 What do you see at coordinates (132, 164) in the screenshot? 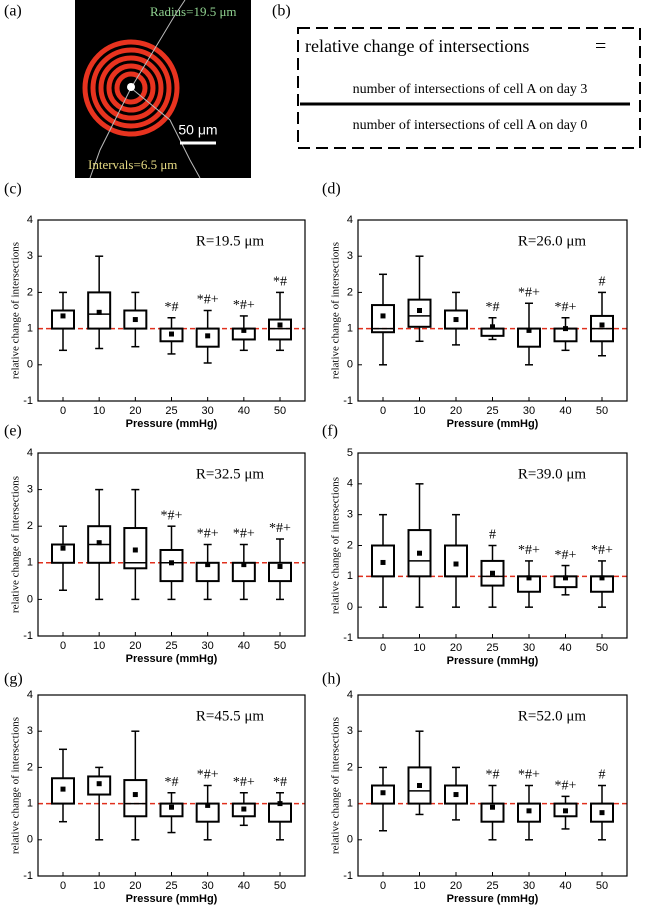
I see `interval-label: Intervals=6.5 μm` at bounding box center [132, 164].